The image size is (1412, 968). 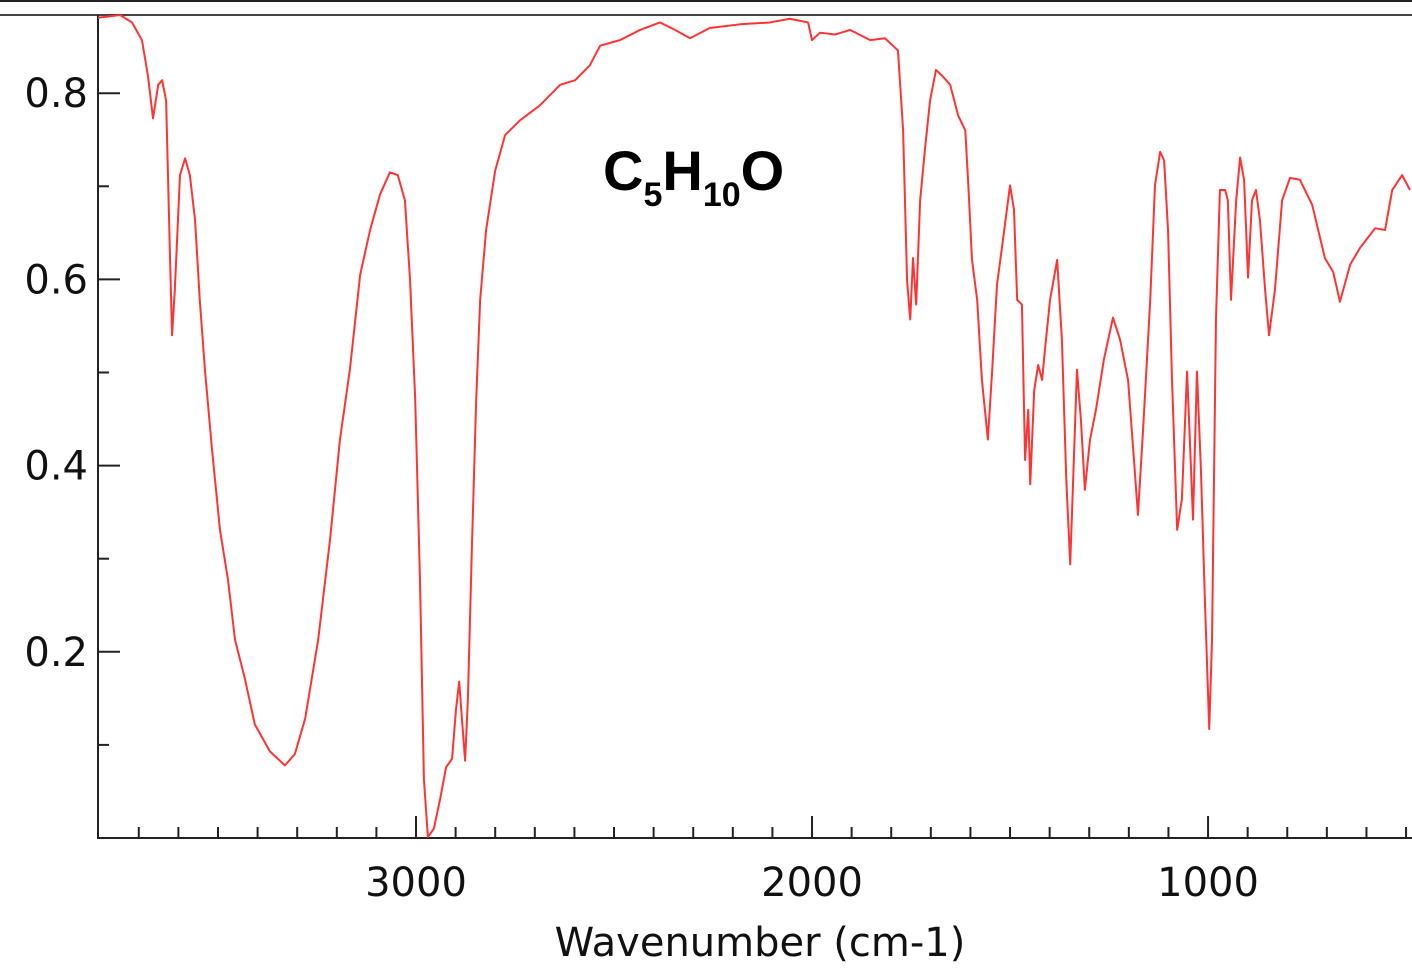 What do you see at coordinates (812, 883) in the screenshot?
I see `x-tick-label: 2000` at bounding box center [812, 883].